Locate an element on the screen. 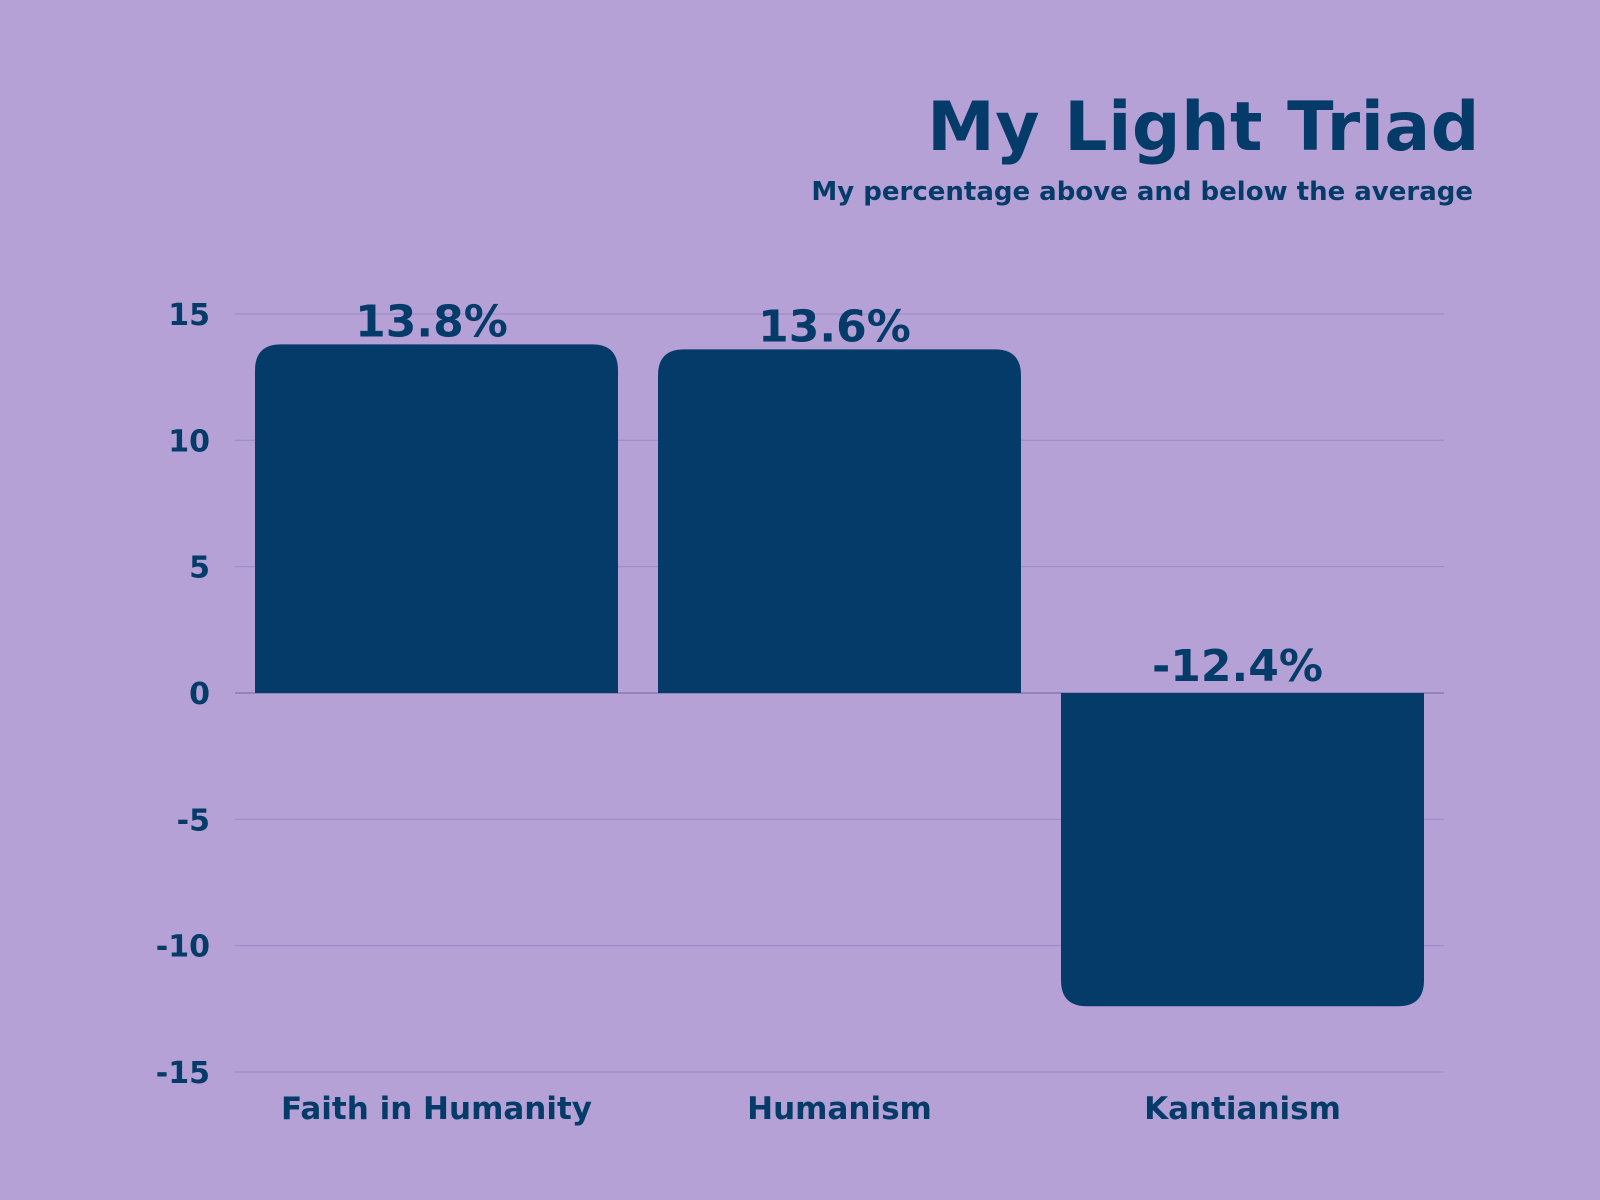  data-label: 13.6% is located at coordinates (834, 326).